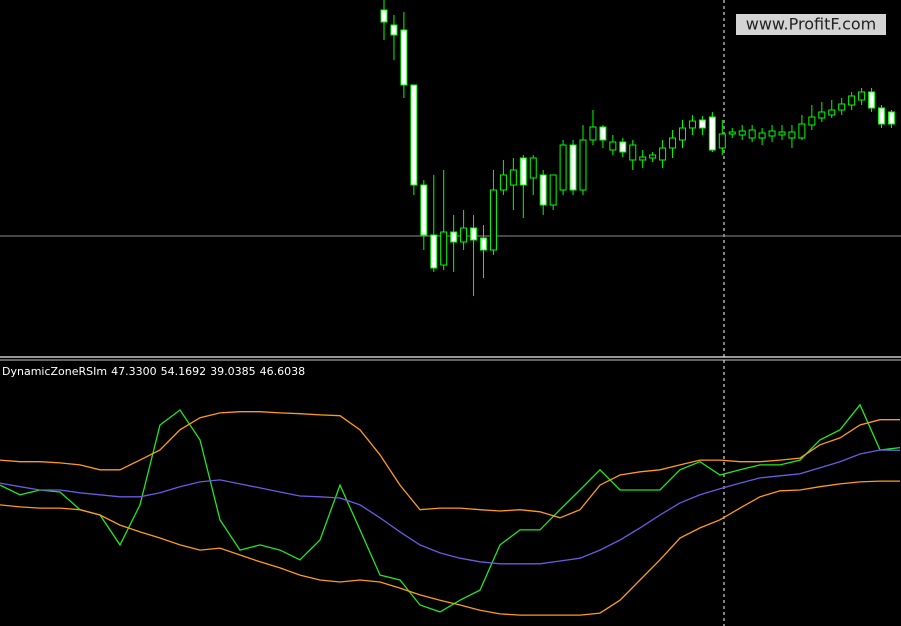 The width and height of the screenshot is (901, 626). Describe the element at coordinates (54, 371) in the screenshot. I see `indicator-name: DynamicZoneRSIm` at that location.